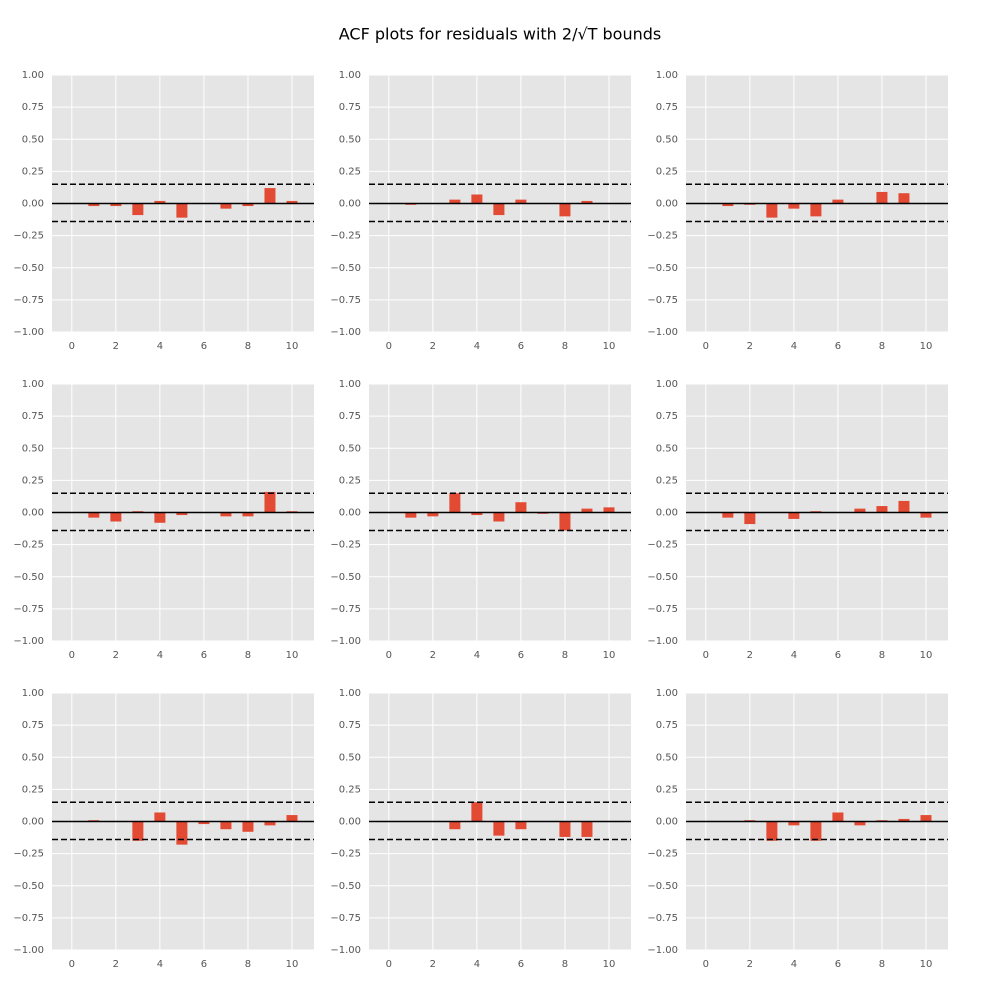  I want to click on figure-title: ACF plots for residuals with 2/√T bounds, so click(500, 34).